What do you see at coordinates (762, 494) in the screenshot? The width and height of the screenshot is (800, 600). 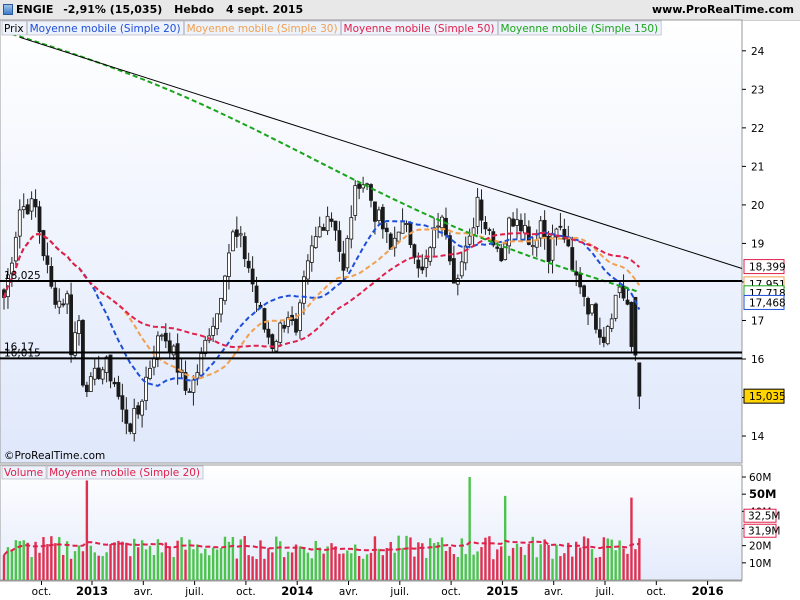 I see `volume-tick-label: 50M` at bounding box center [762, 494].